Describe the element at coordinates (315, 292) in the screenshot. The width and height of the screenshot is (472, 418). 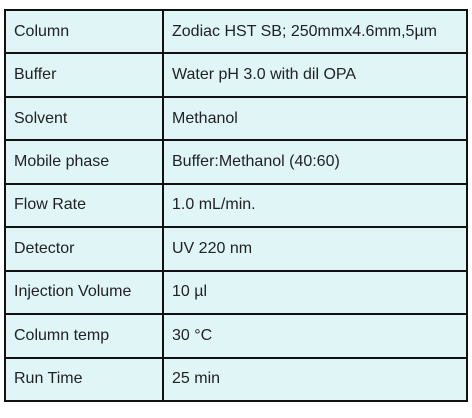
I see `parameter-value: 10 µl` at that location.